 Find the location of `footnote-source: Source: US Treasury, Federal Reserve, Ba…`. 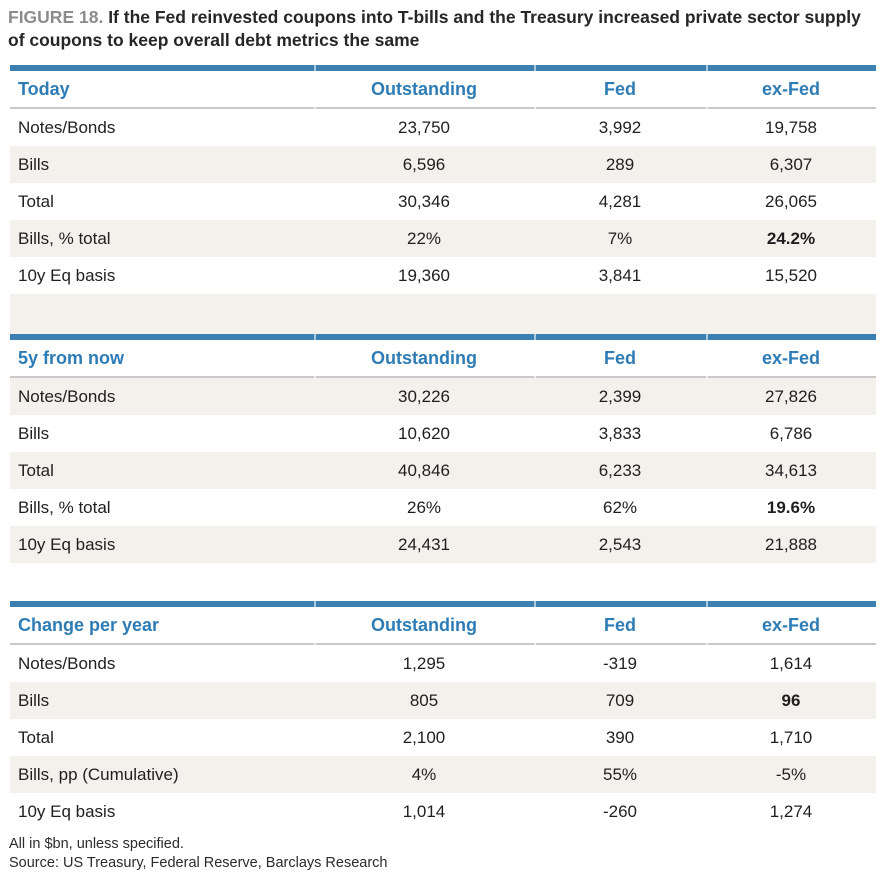

footnote-source: Source: US Treasury, Federal Reserve, Ba… is located at coordinates (198, 863).